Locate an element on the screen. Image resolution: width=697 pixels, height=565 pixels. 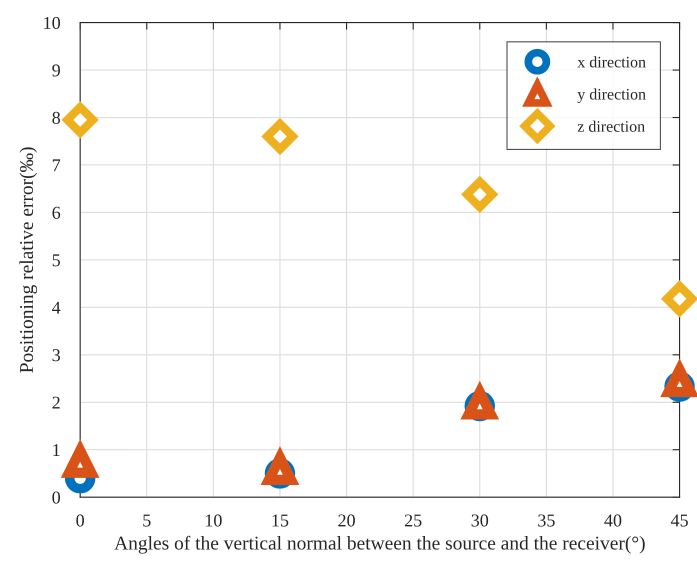
y-tick-label: 9 is located at coordinates (56, 70).